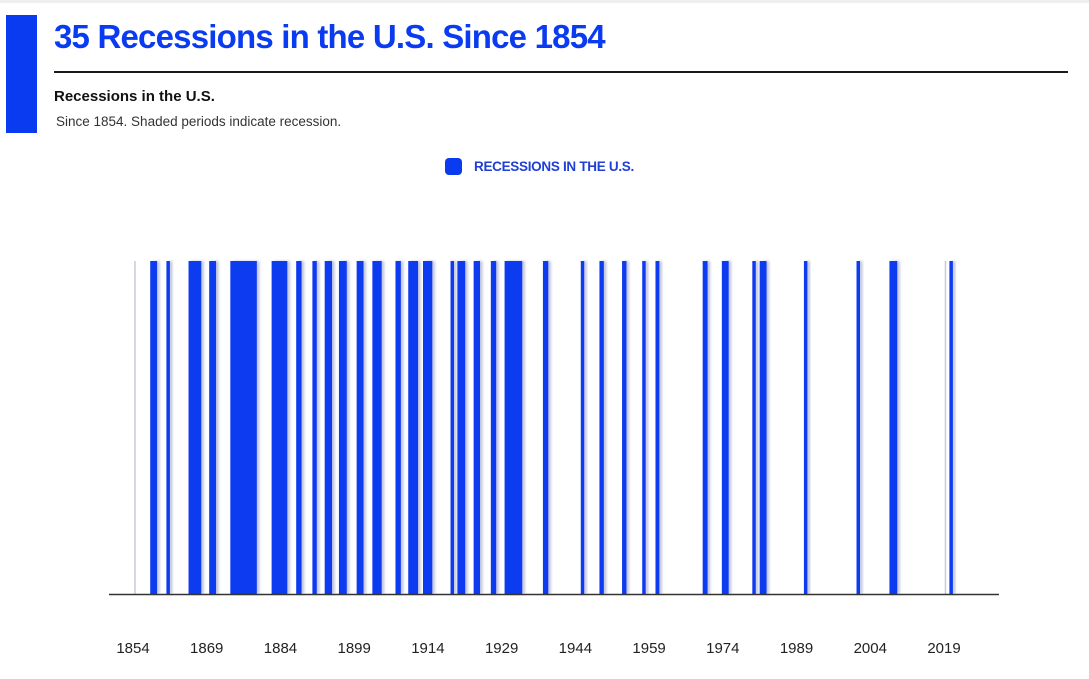 Image resolution: width=1089 pixels, height=679 pixels. What do you see at coordinates (544, 1) in the screenshot?
I see `top-border` at bounding box center [544, 1].